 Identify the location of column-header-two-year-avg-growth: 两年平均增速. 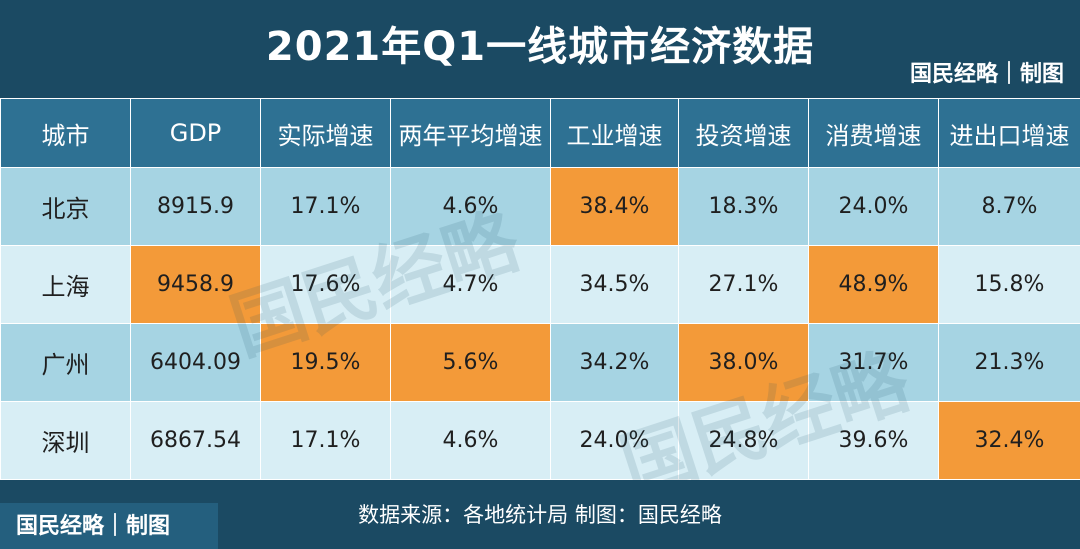
(470, 133).